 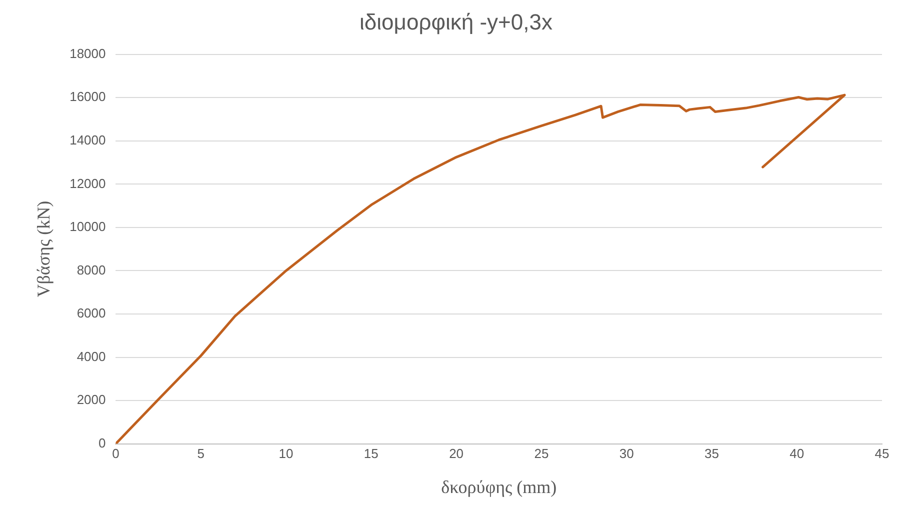 I want to click on chart-title: ιδιομορφική -y+0,3x, so click(x=456, y=21).